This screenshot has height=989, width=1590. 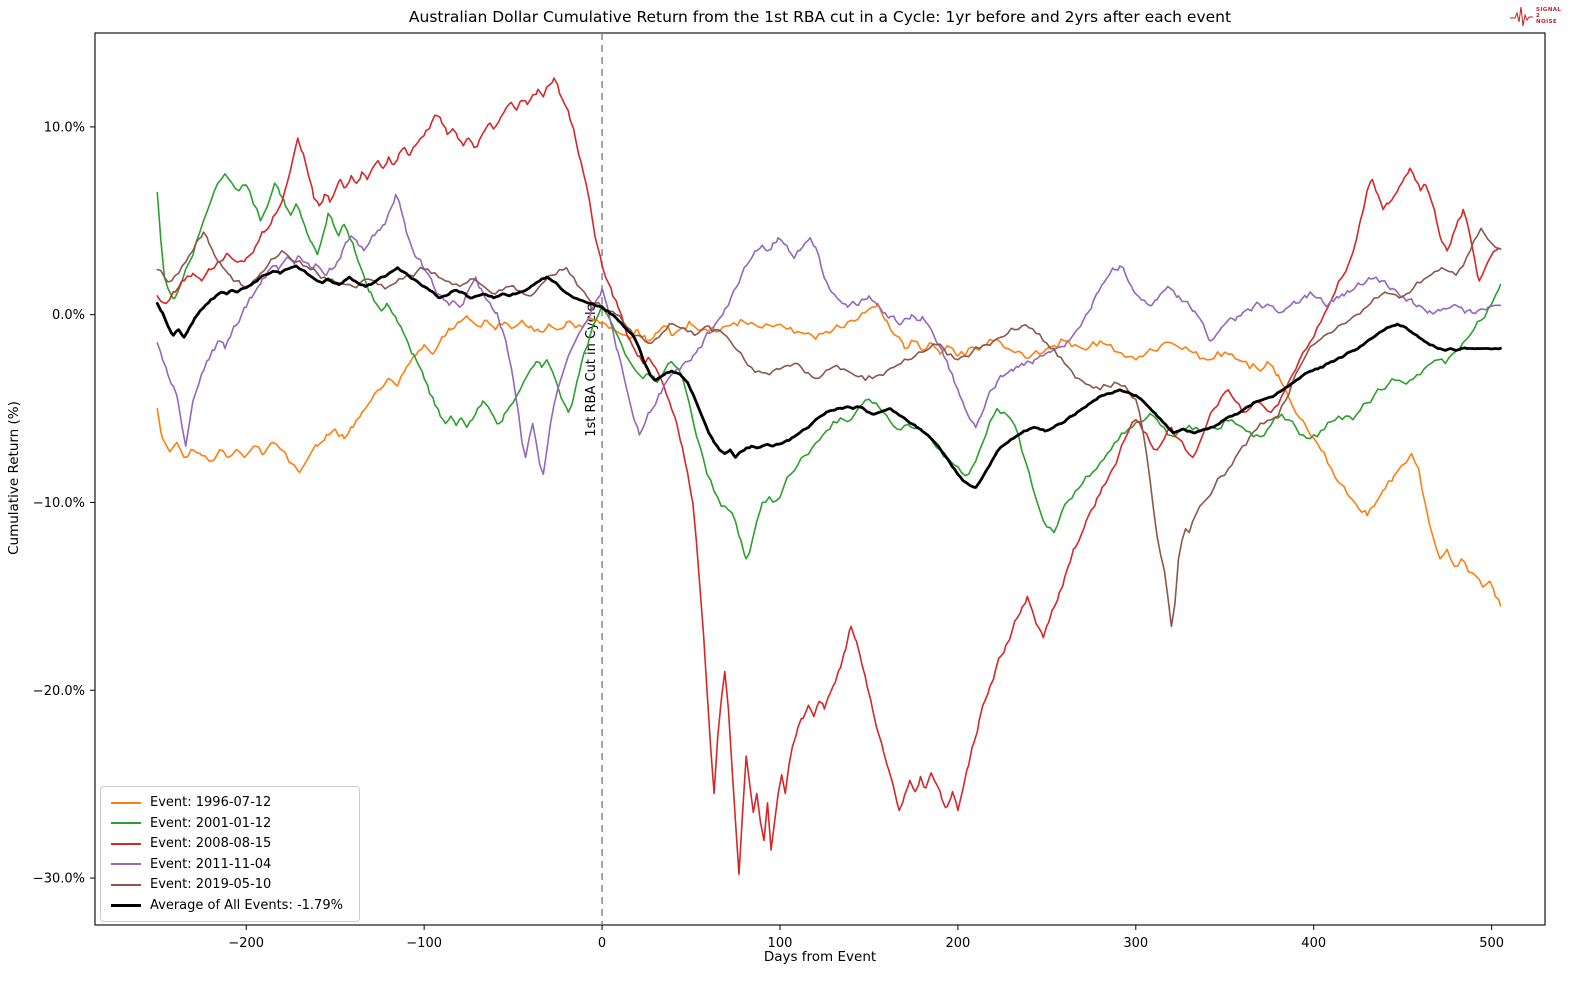 What do you see at coordinates (424, 943) in the screenshot?
I see `x-tick-label: −100` at bounding box center [424, 943].